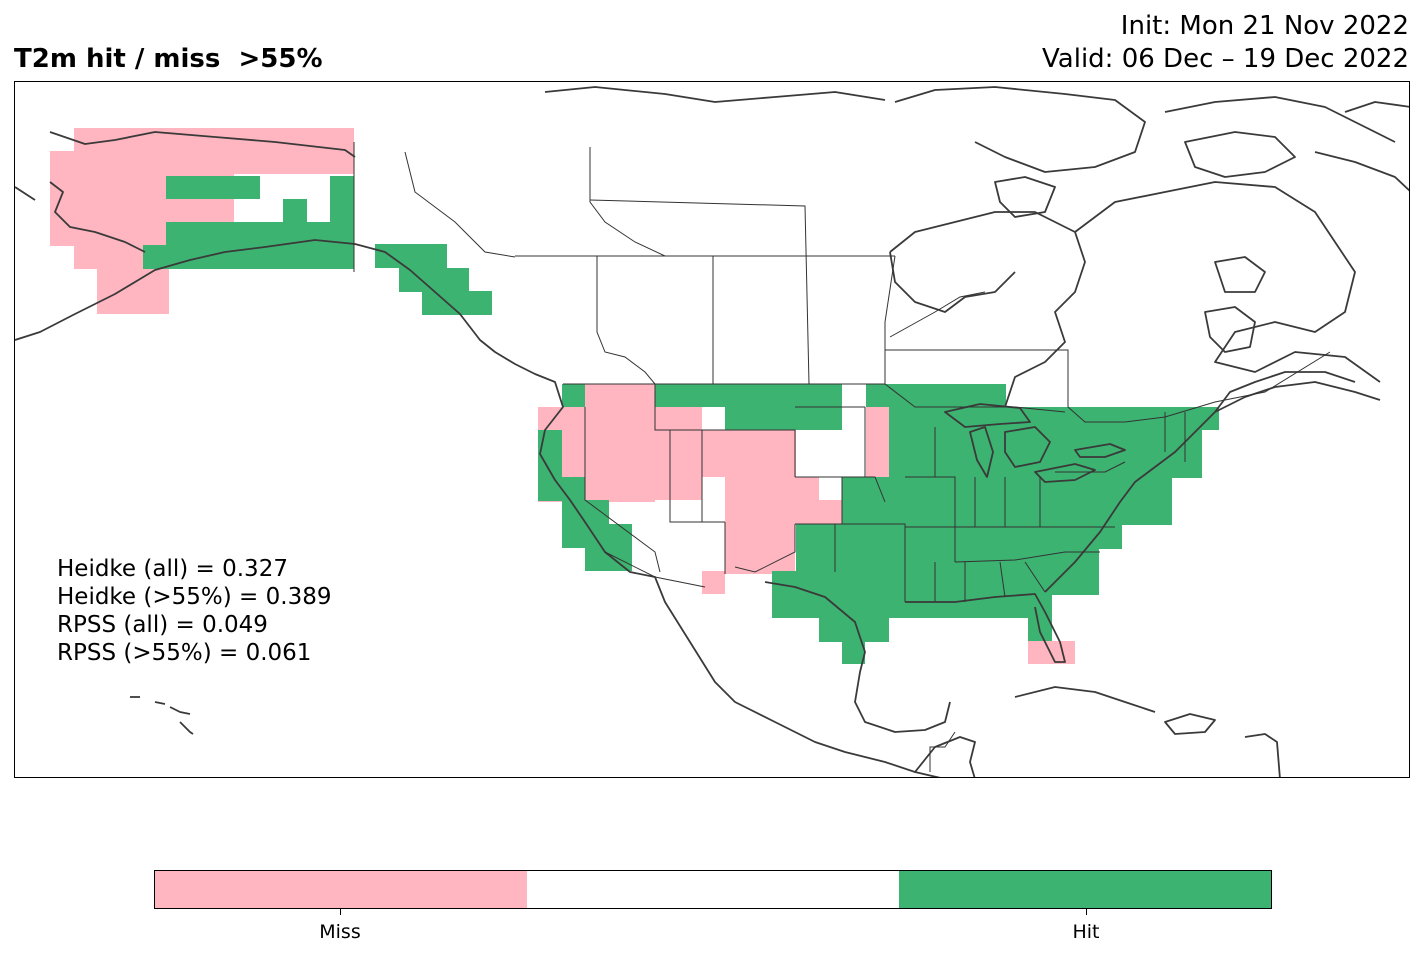 Image resolution: width=1425 pixels, height=958 pixels. Describe the element at coordinates (1264, 26) in the screenshot. I see `init-date: Init: Mon 21 Nov 2022` at that location.